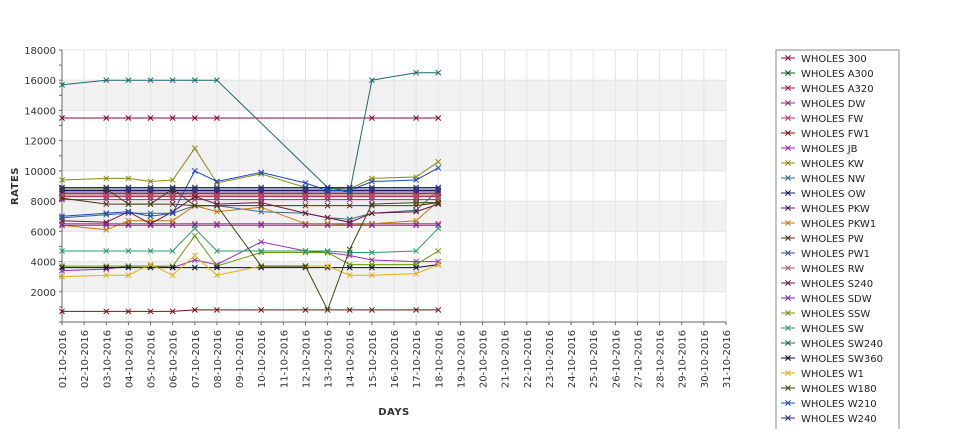  Describe the element at coordinates (822, 119) in the screenshot. I see `legend-item: WHOLES FW` at that location.